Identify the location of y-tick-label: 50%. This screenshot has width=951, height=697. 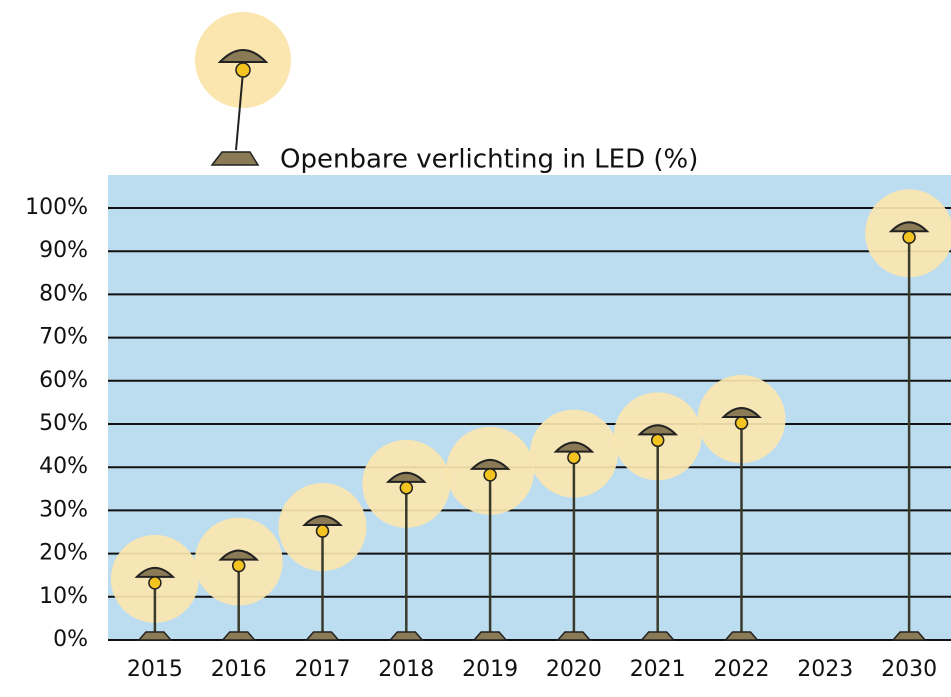
(63, 423).